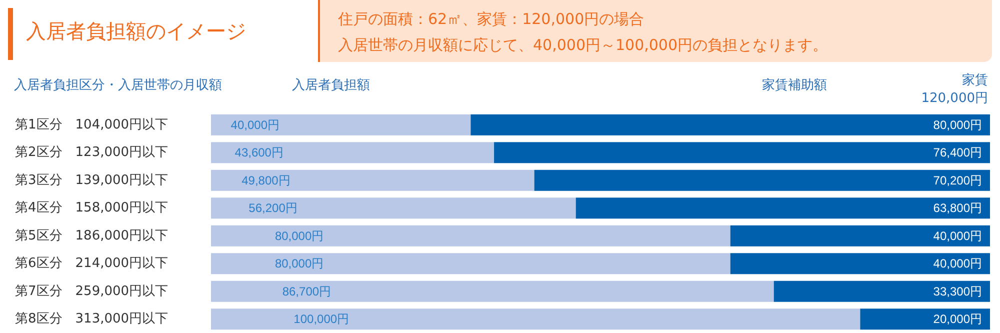  I want to click on data-label: 100,000円, so click(322, 319).